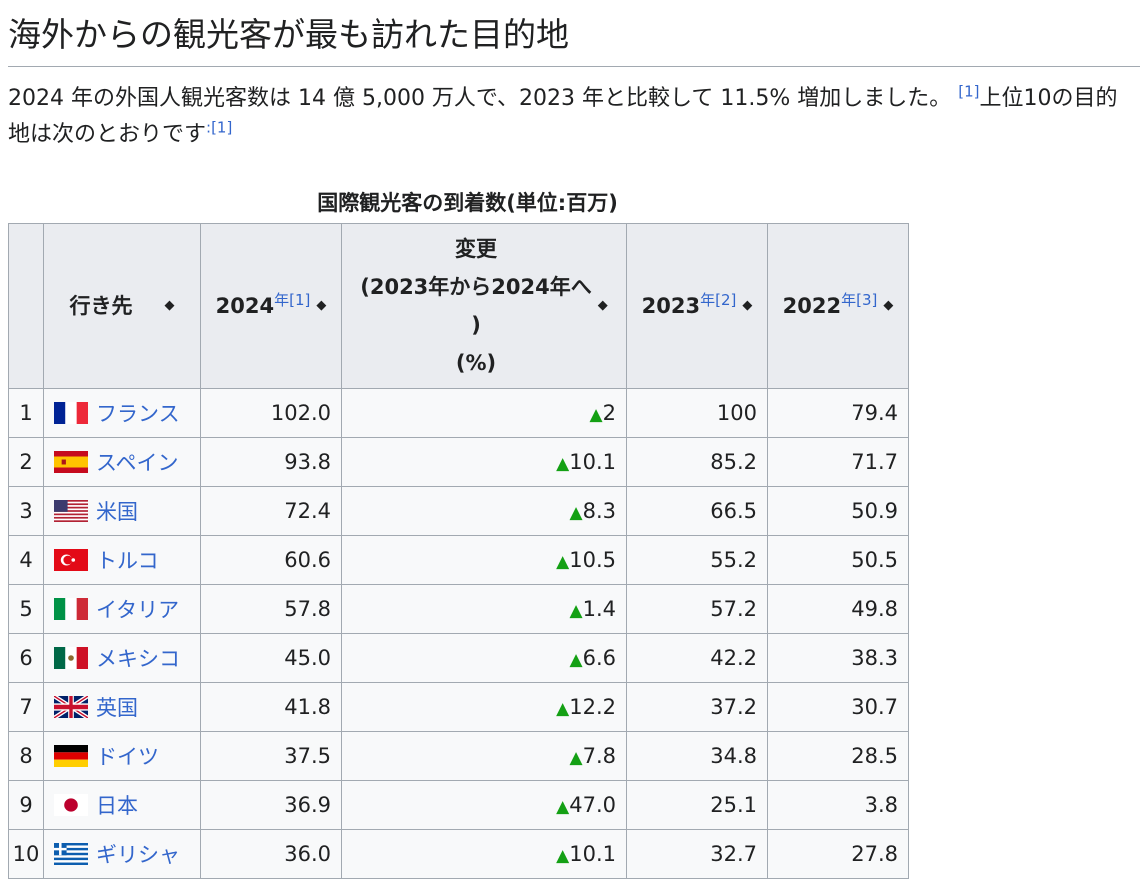 The image size is (1146, 886). I want to click on change-cell: ▲6.6, so click(484, 658).